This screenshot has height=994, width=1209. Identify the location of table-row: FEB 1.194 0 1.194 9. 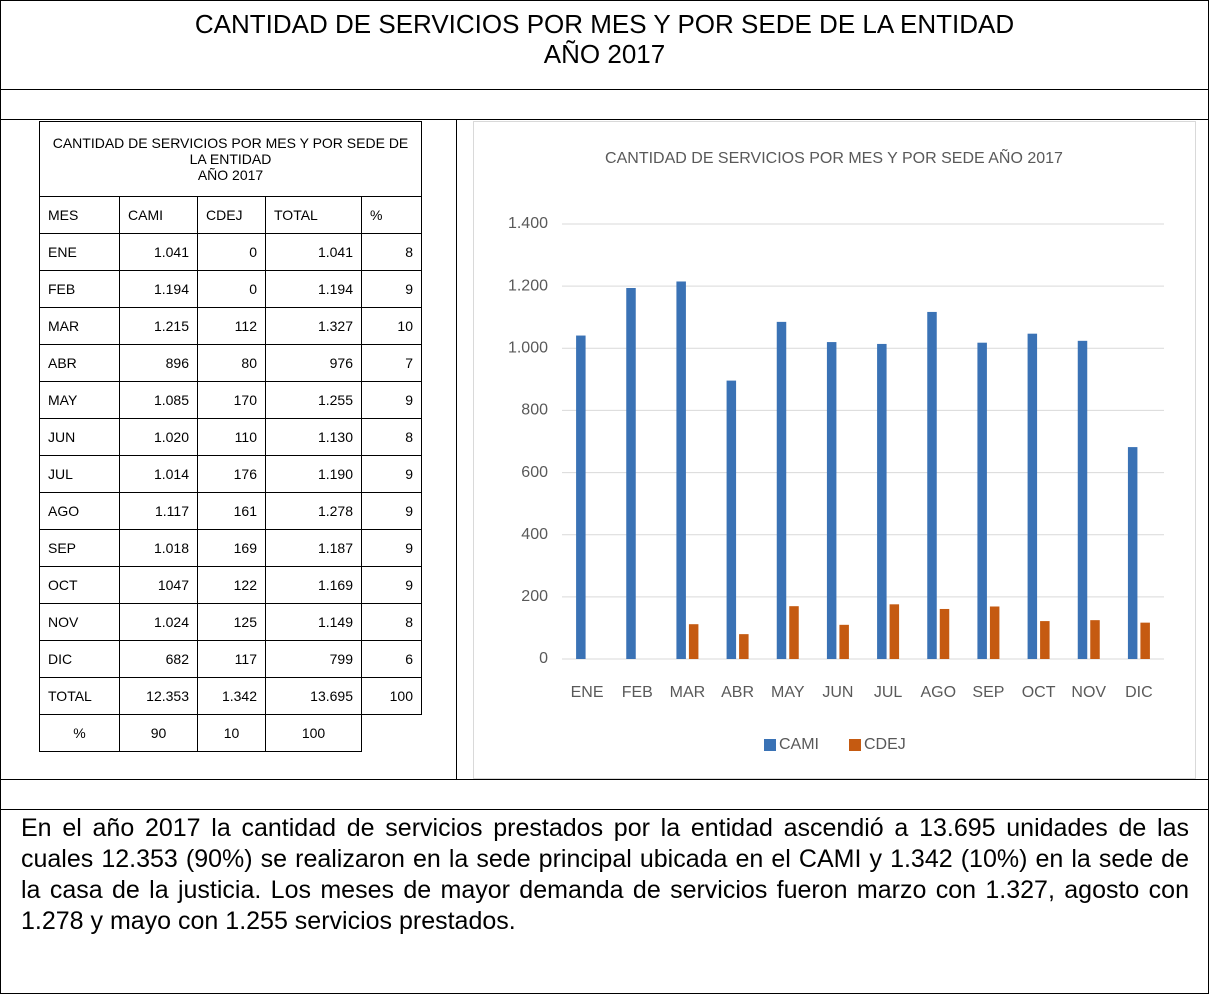
(230, 289).